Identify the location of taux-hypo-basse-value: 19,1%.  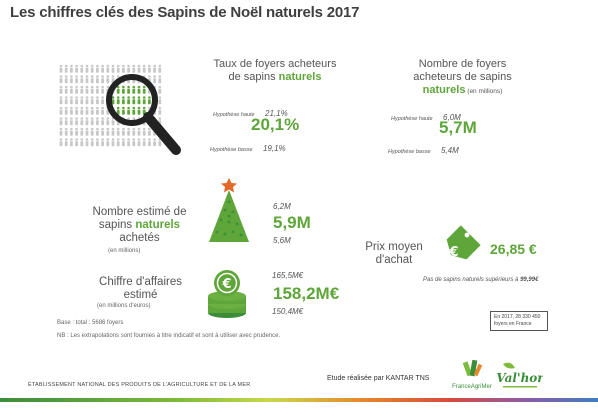
(274, 148).